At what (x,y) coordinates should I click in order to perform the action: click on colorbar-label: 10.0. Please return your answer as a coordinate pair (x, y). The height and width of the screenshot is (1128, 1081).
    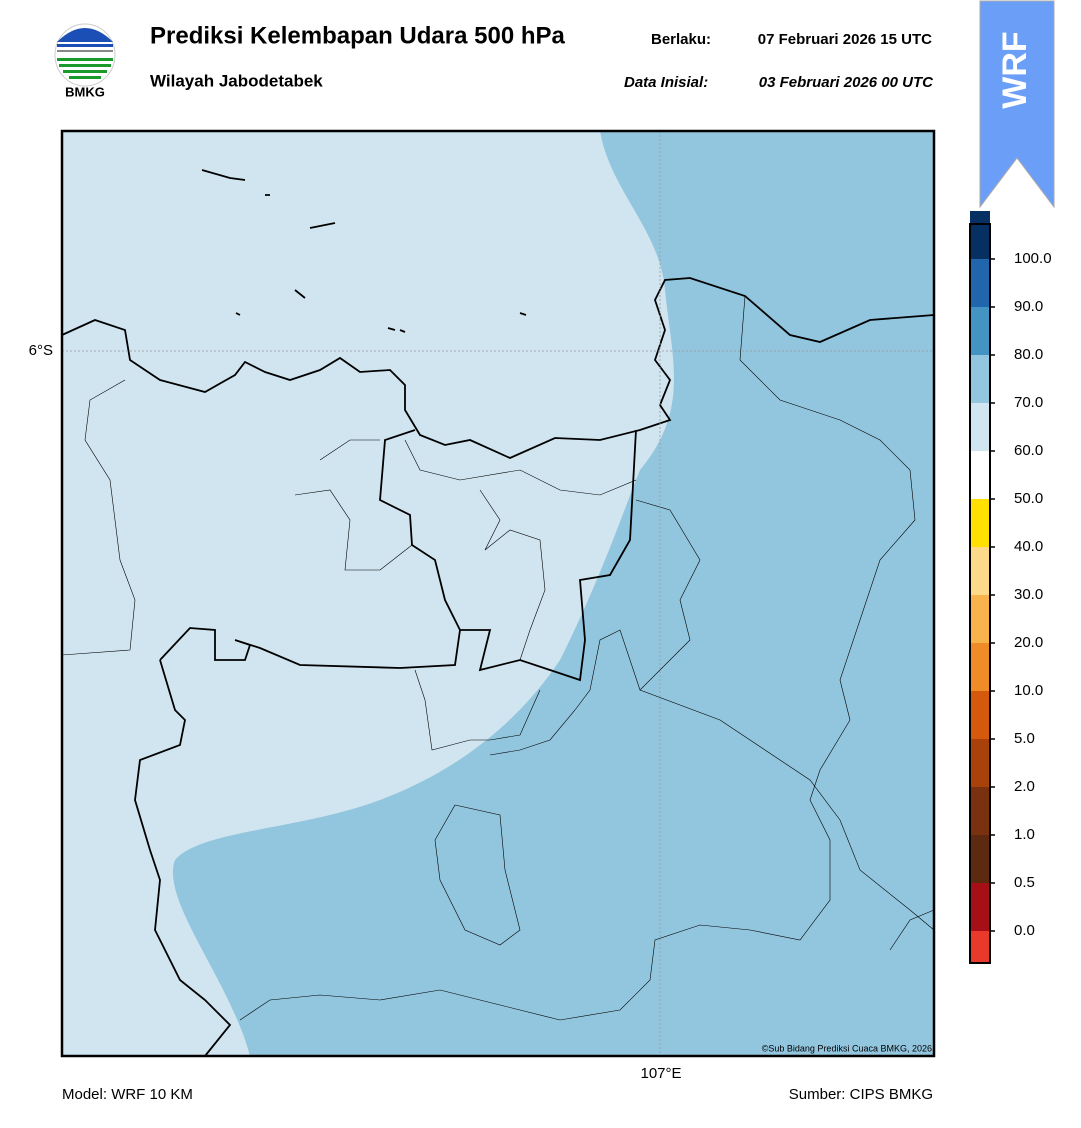
    Looking at the image, I should click on (1028, 690).